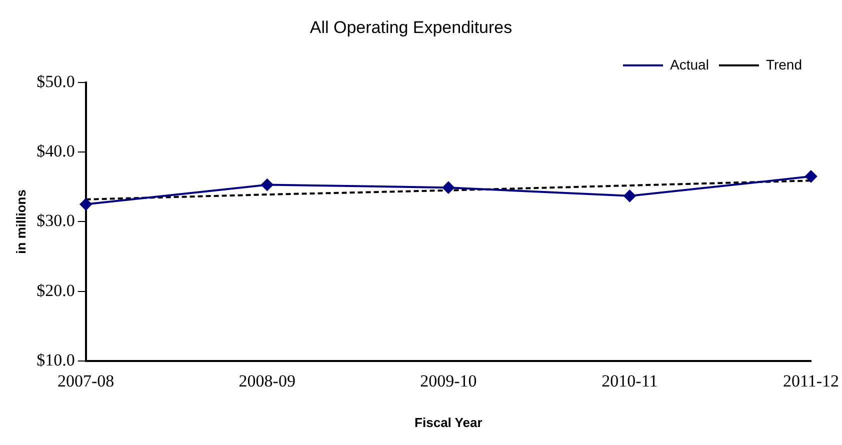 This screenshot has width=842, height=445. I want to click on x-axis-title: Fiscal Year, so click(448, 422).